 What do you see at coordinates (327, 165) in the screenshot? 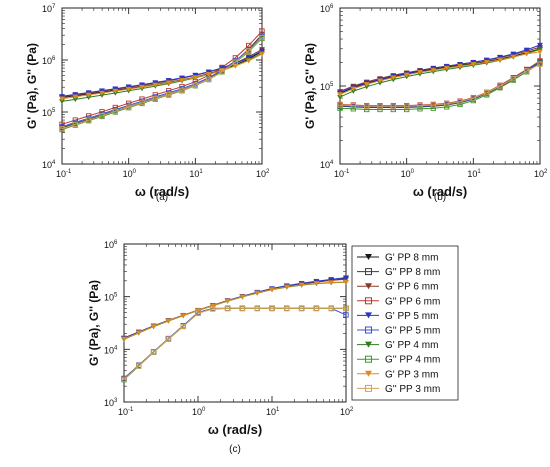
I see `y-tick-label: 104` at bounding box center [327, 165].